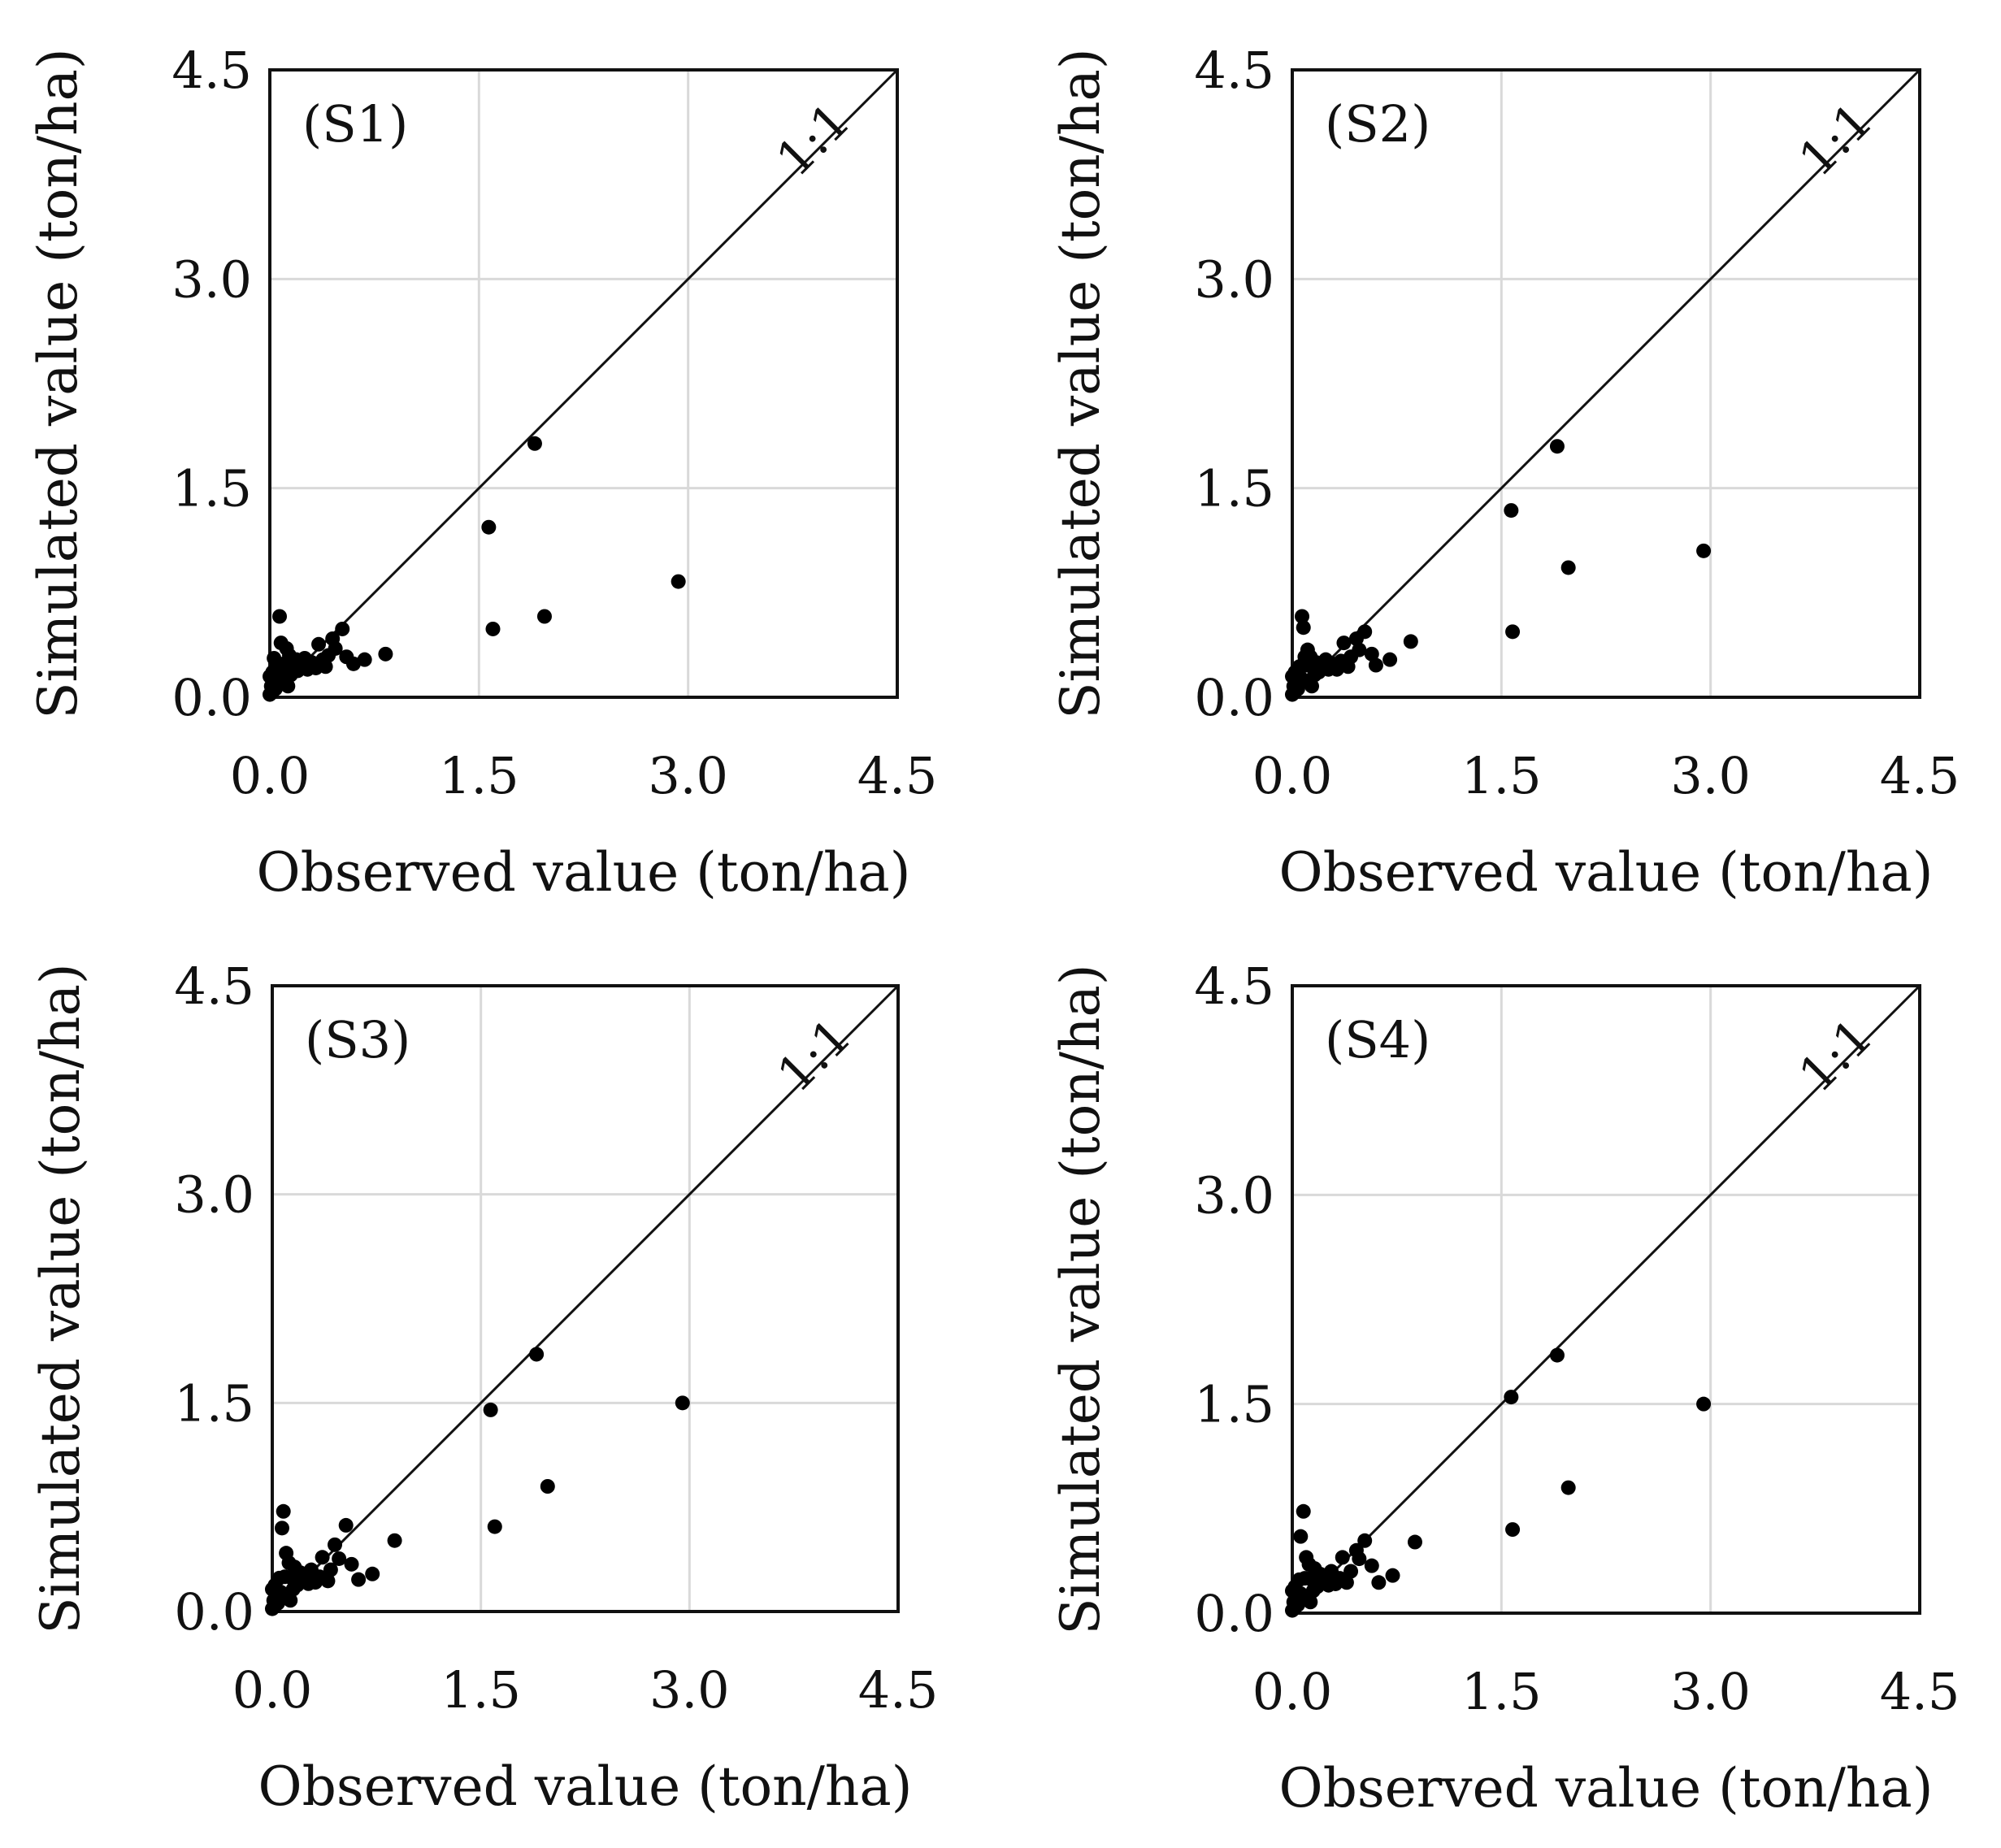 The image size is (2001, 1848). What do you see at coordinates (355, 124) in the screenshot?
I see `panel-label: (S1)` at bounding box center [355, 124].